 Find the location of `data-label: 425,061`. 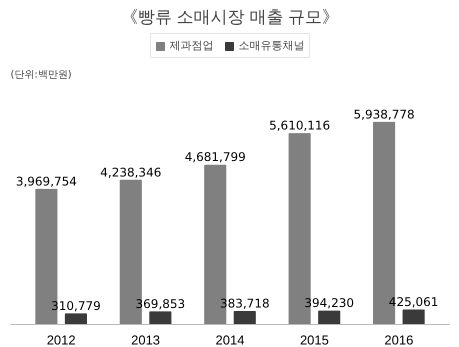

data-label: 425,061 is located at coordinates (413, 302).